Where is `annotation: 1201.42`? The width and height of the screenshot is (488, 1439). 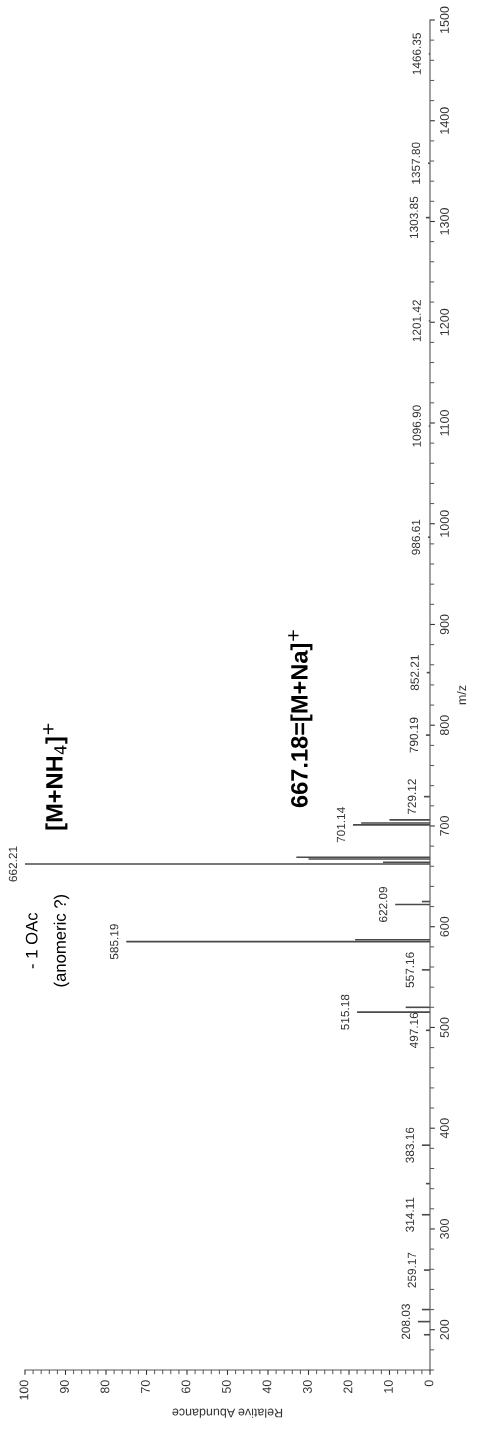 annotation: 1201.42 is located at coordinates (416, 321).